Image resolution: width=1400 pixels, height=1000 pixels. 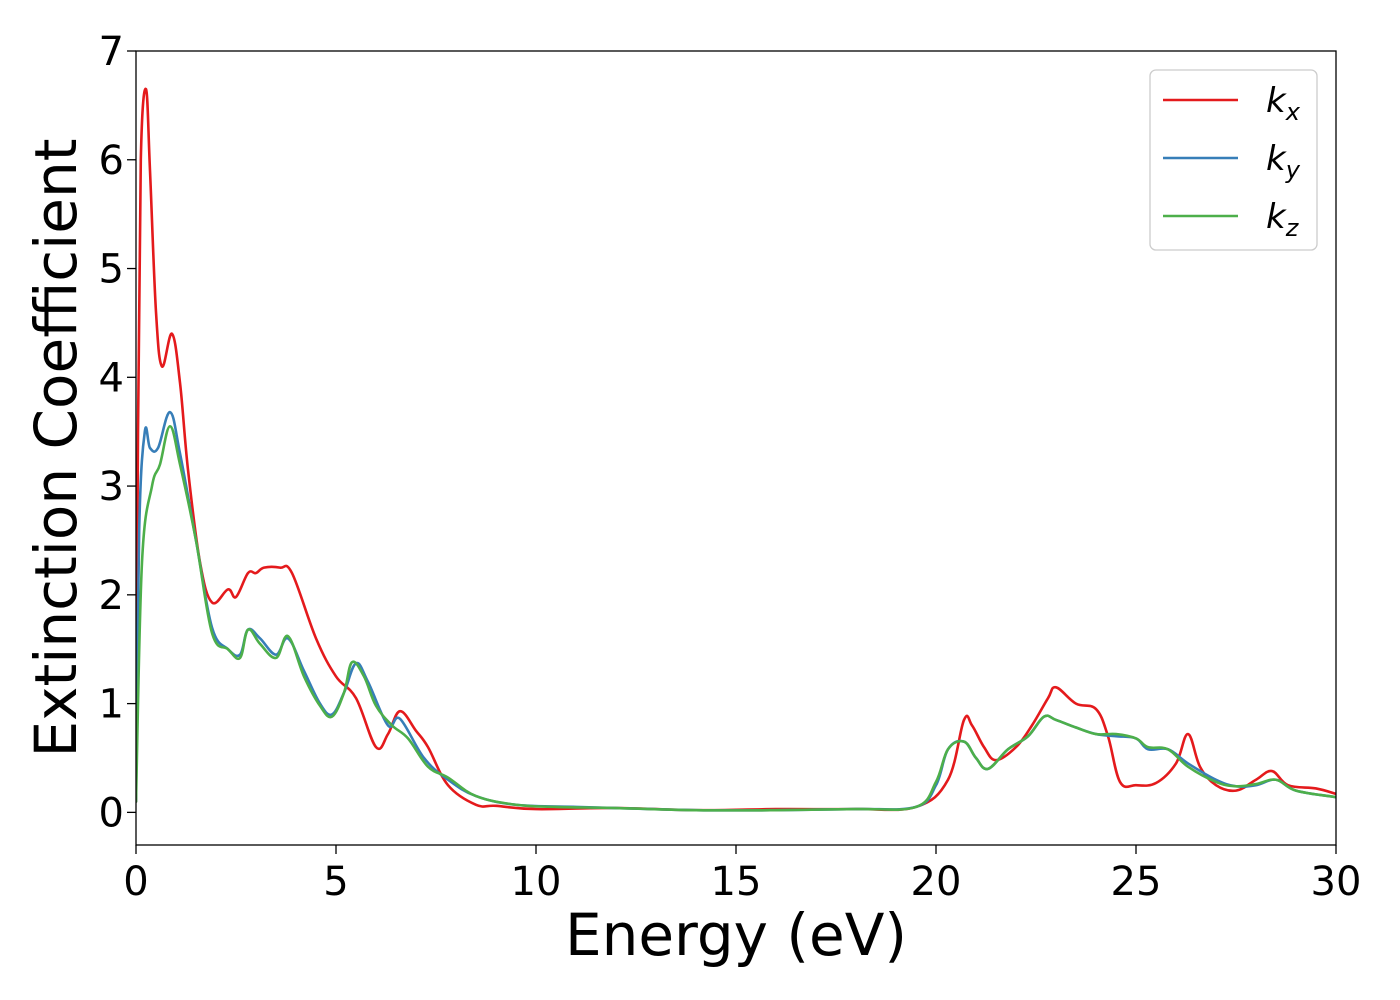 What do you see at coordinates (111, 161) in the screenshot?
I see `y-tick-label: 6` at bounding box center [111, 161].